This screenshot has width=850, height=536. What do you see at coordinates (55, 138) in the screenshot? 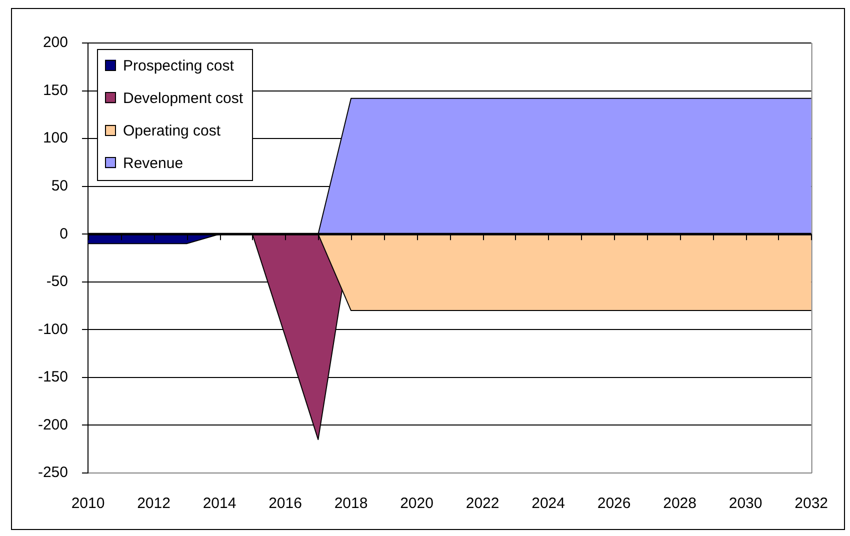
I see `y-tick-label: 100` at bounding box center [55, 138].